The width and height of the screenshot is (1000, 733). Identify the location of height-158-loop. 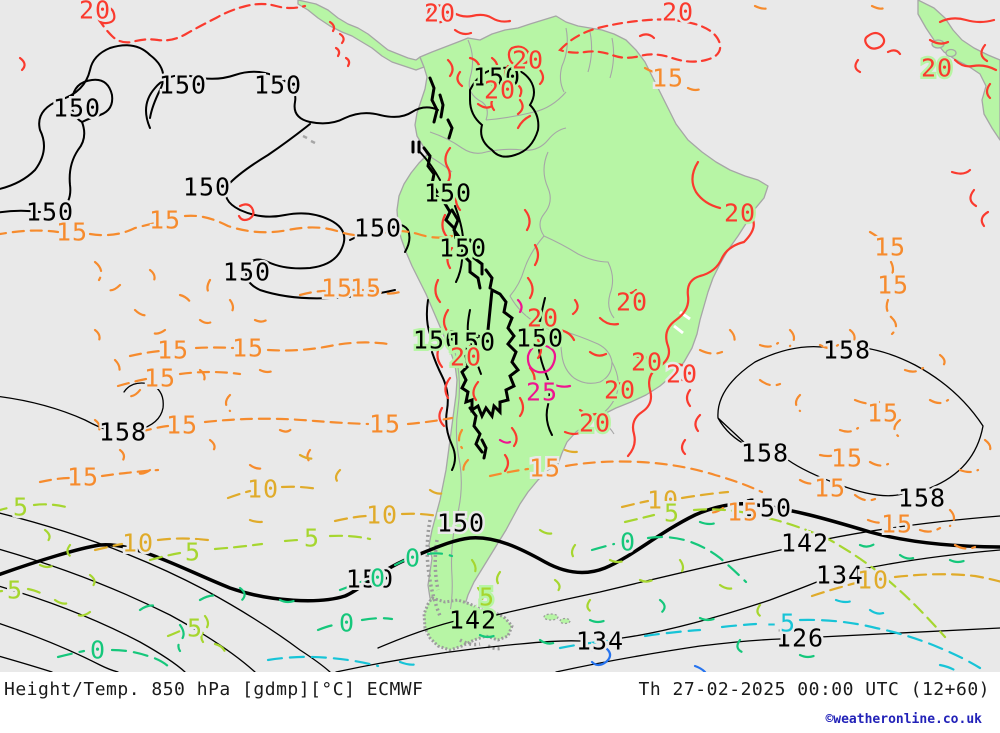
(850, 421).